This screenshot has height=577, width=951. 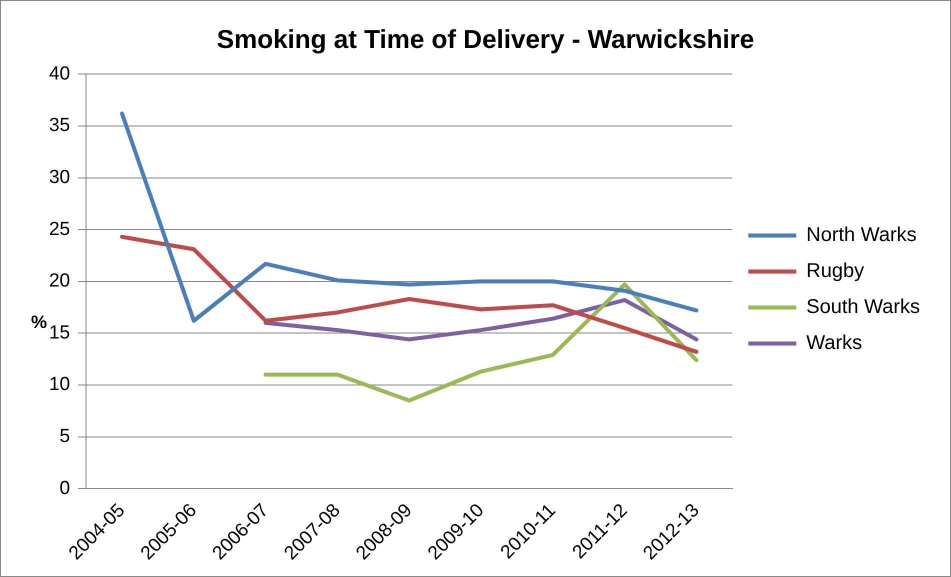 I want to click on y-tick-label: 10, so click(x=59, y=385).